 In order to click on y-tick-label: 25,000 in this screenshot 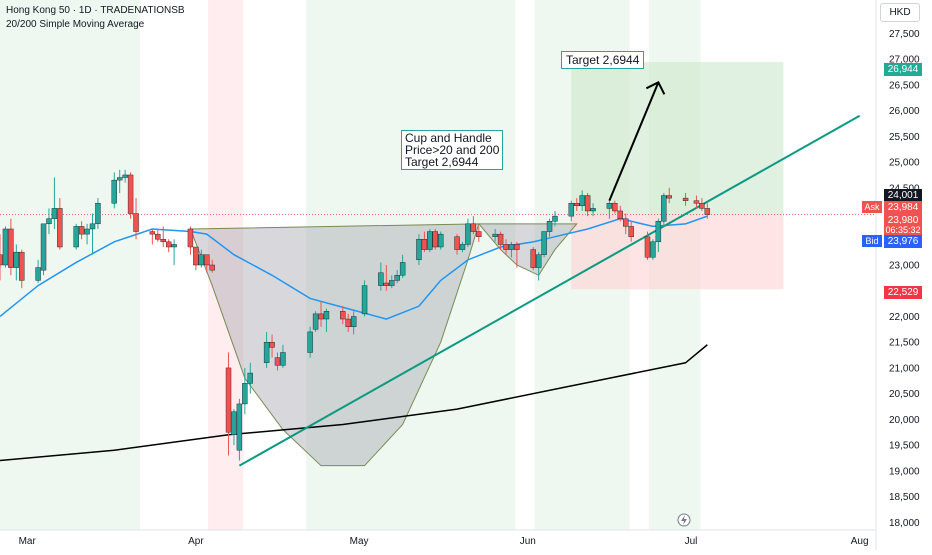, I will do `click(904, 163)`.